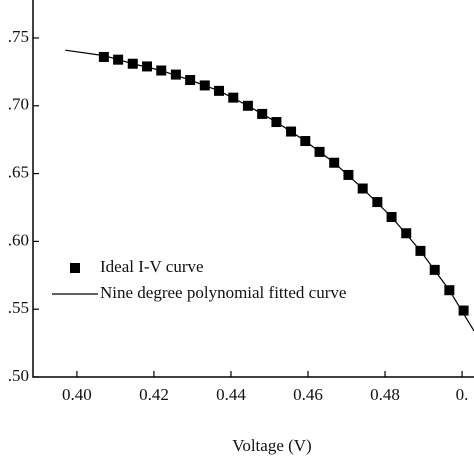 The width and height of the screenshot is (474, 474). Describe the element at coordinates (152, 266) in the screenshot. I see `legend-label: Ideal I-V curve` at that location.